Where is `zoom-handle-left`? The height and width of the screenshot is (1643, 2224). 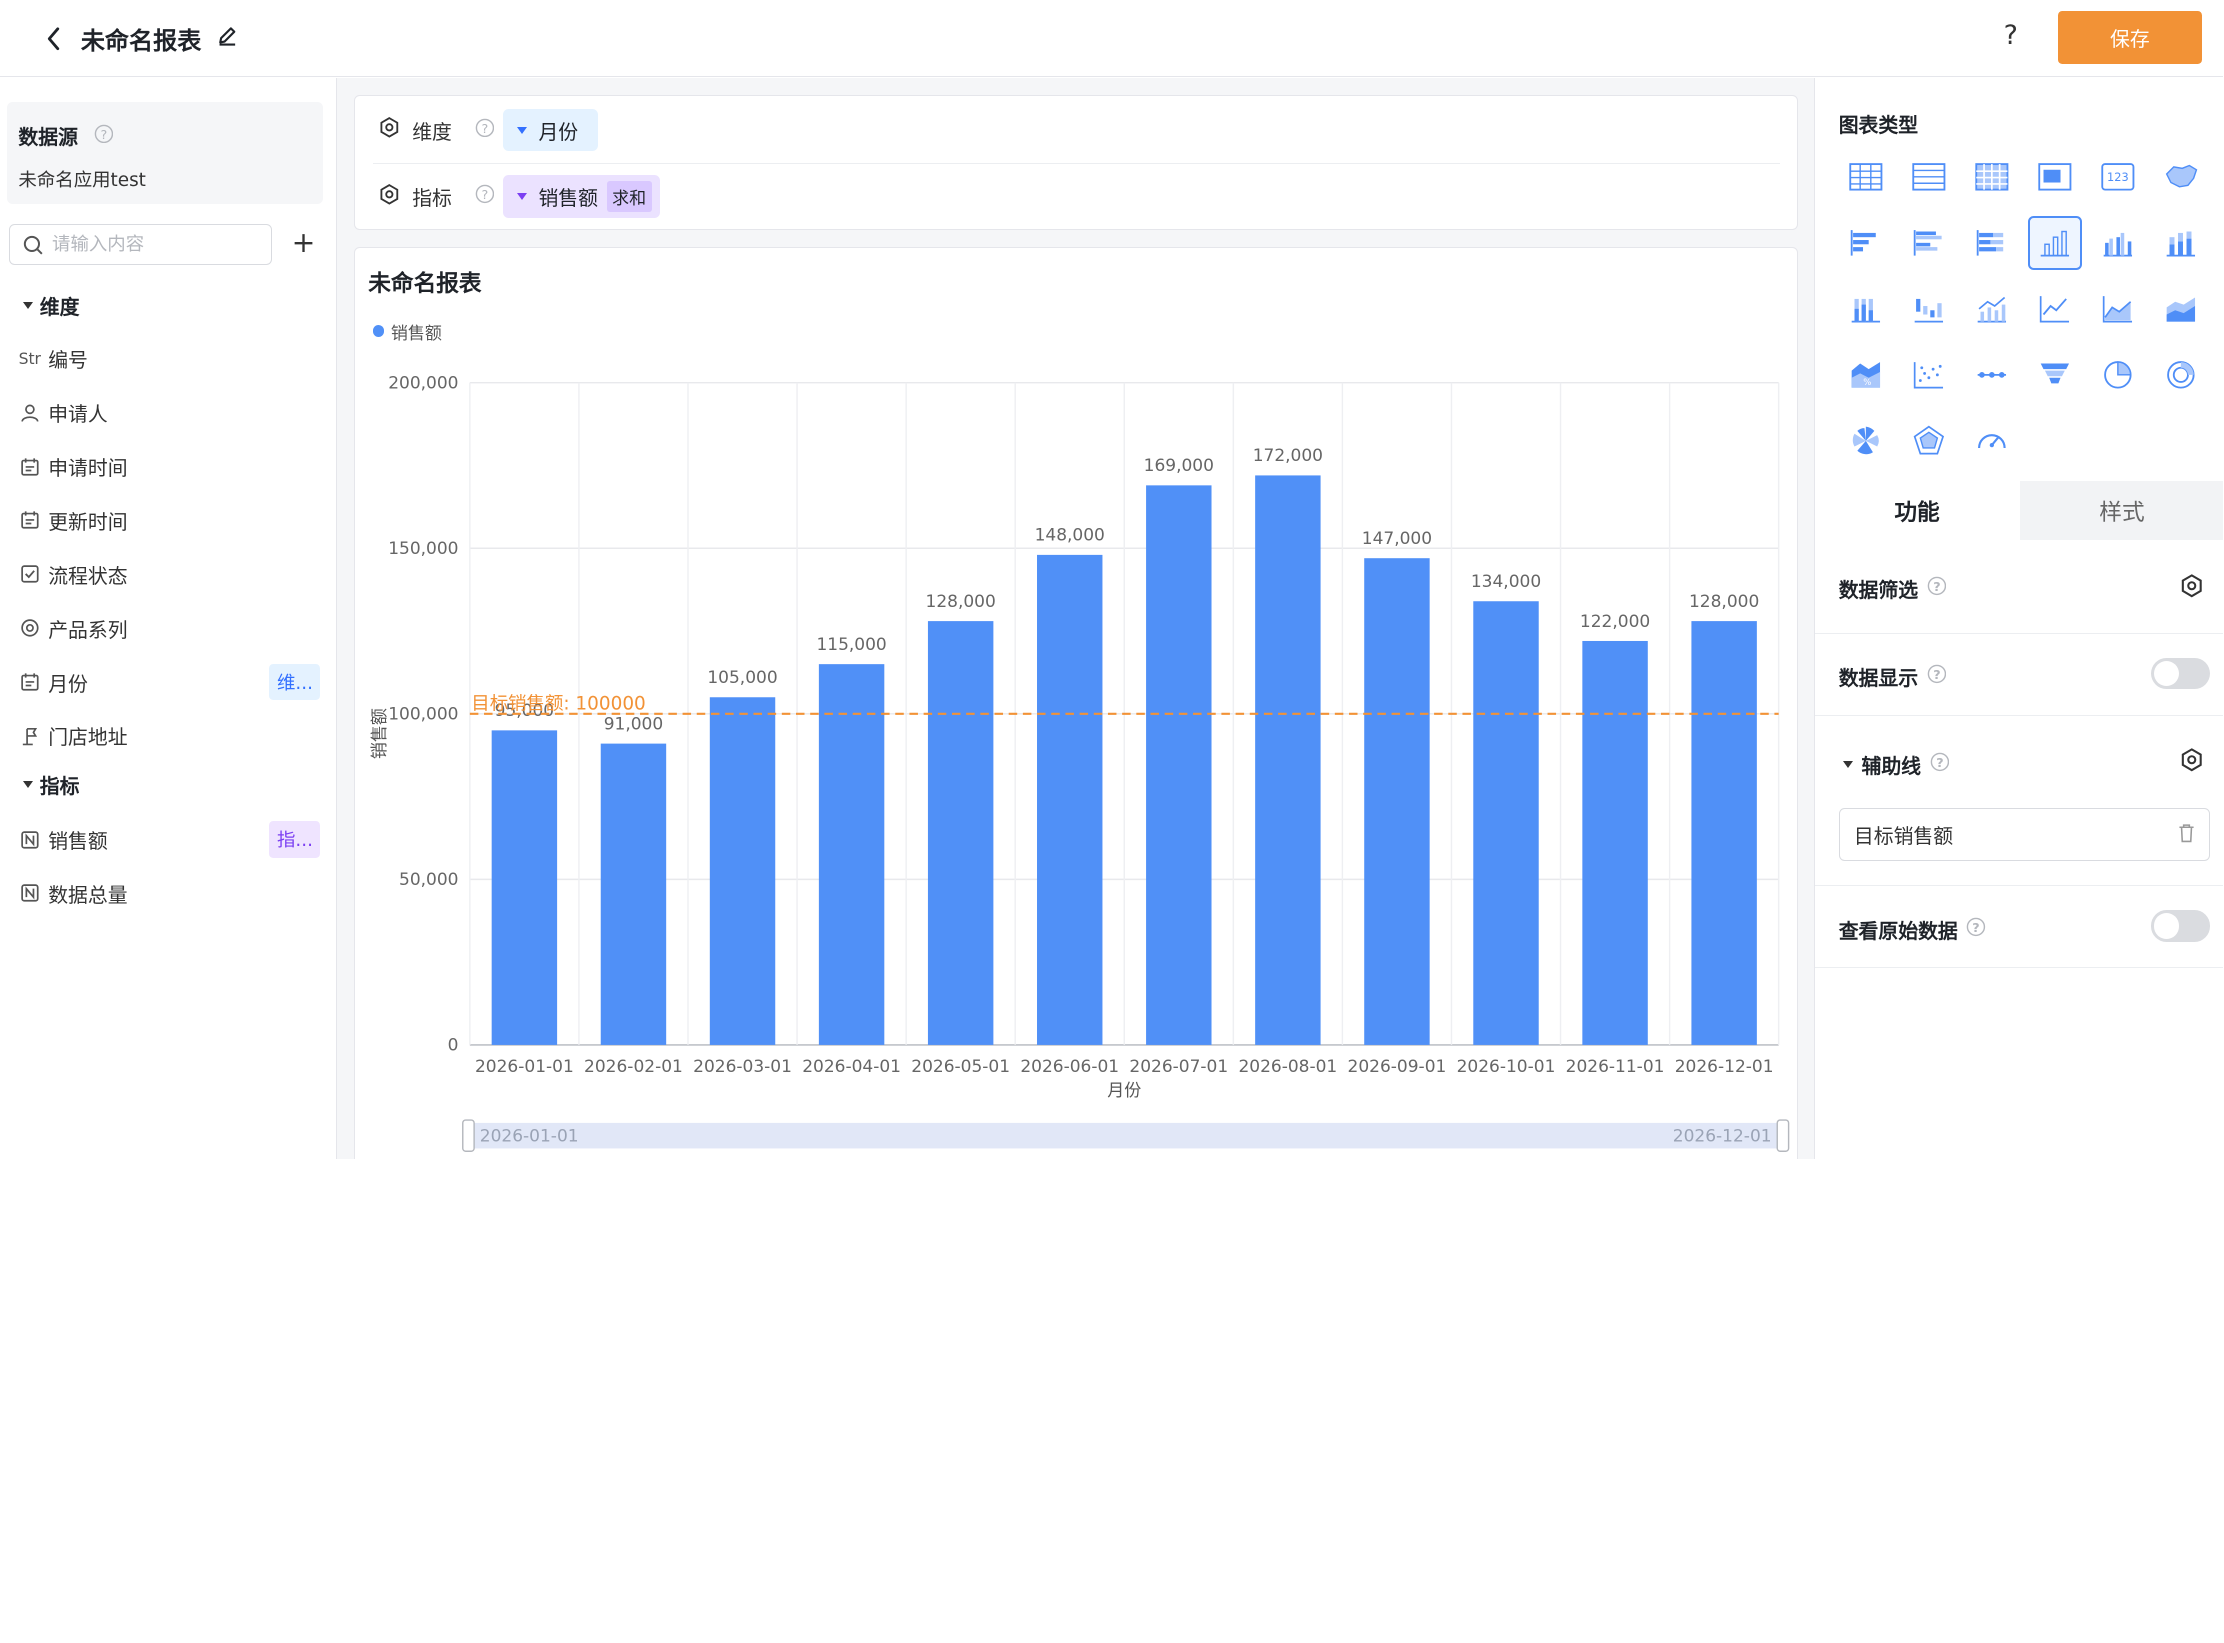 zoom-handle-left is located at coordinates (469, 1135).